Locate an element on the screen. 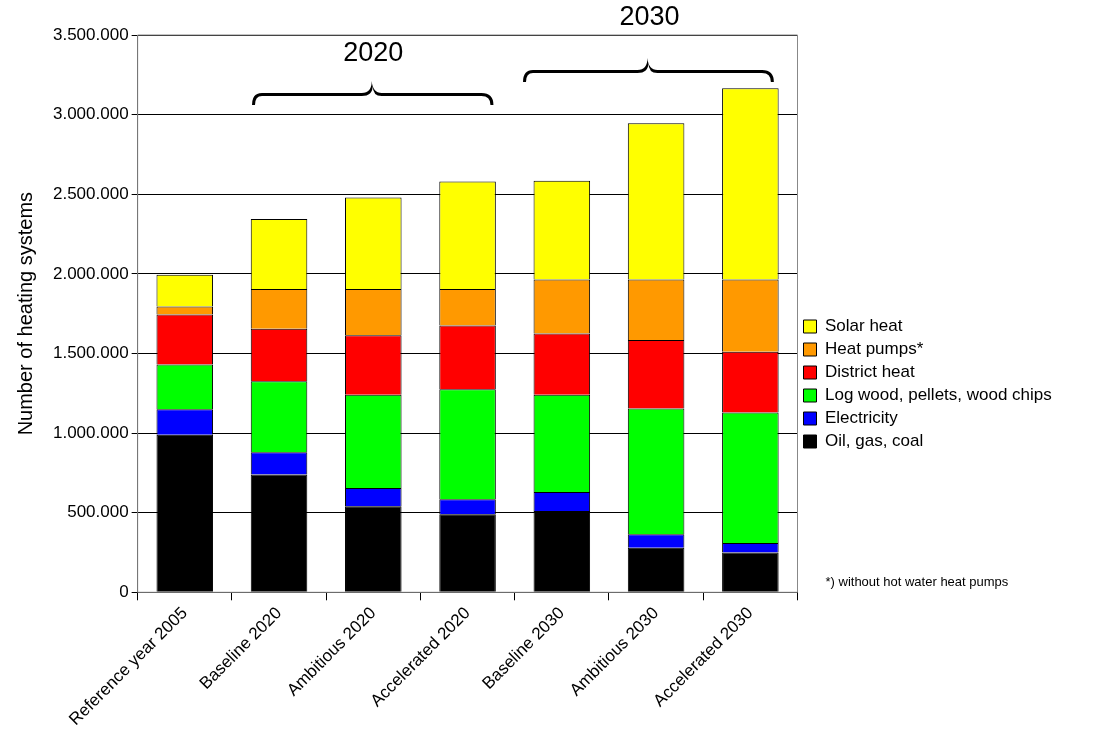 The image size is (1100, 738). text: *) without hot water heat pumps is located at coordinates (917, 582).